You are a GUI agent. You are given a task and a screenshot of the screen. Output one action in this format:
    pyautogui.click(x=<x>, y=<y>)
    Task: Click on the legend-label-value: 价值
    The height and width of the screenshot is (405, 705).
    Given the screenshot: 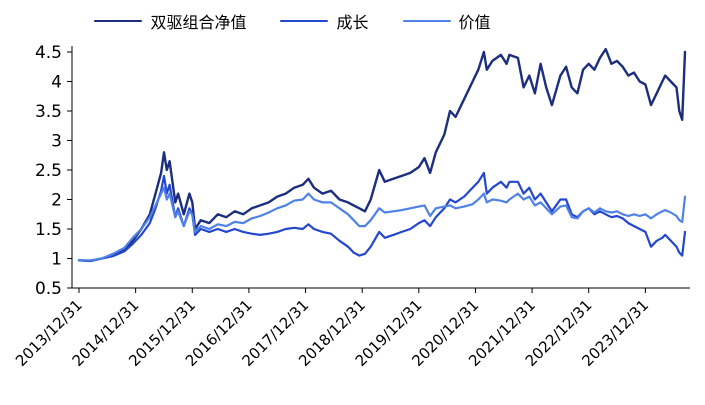 What is the action you would take?
    pyautogui.click(x=474, y=22)
    